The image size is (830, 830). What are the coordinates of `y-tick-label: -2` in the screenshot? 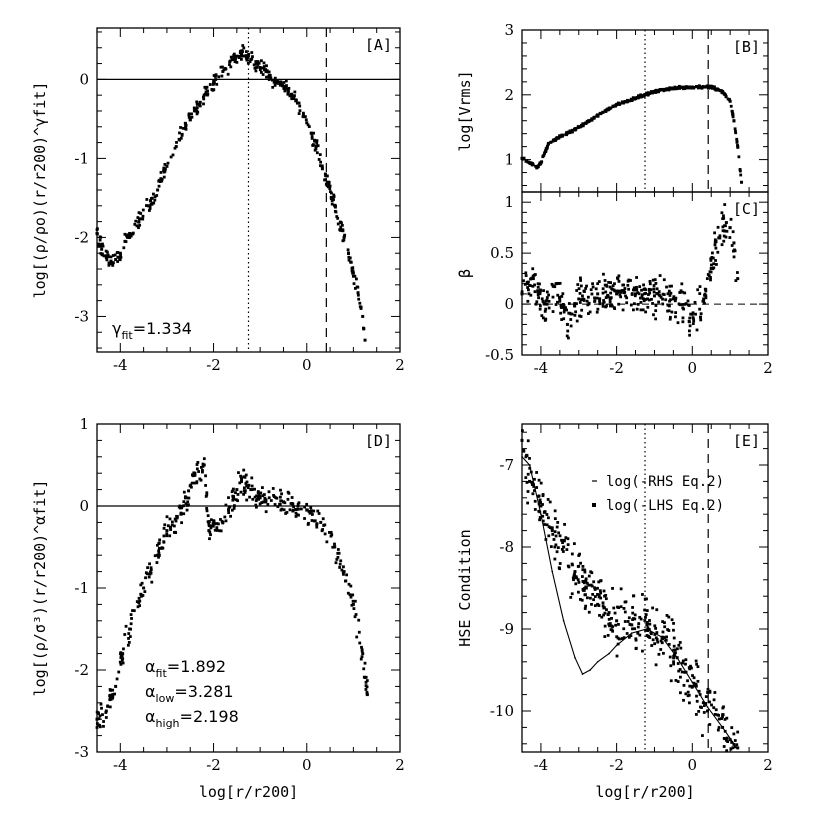 It's located at (81, 237).